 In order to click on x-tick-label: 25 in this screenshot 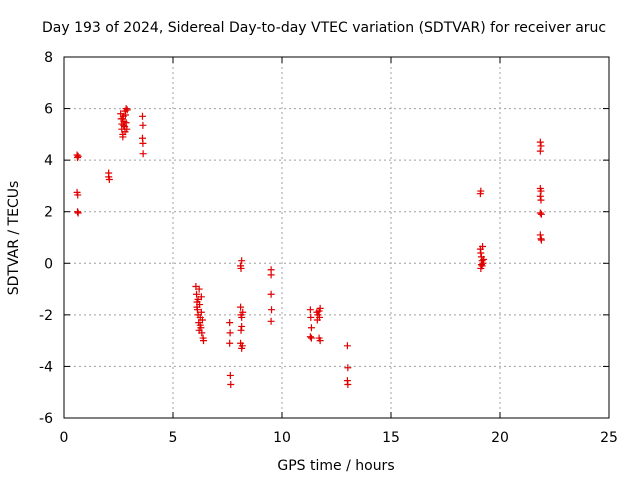, I will do `click(609, 438)`.